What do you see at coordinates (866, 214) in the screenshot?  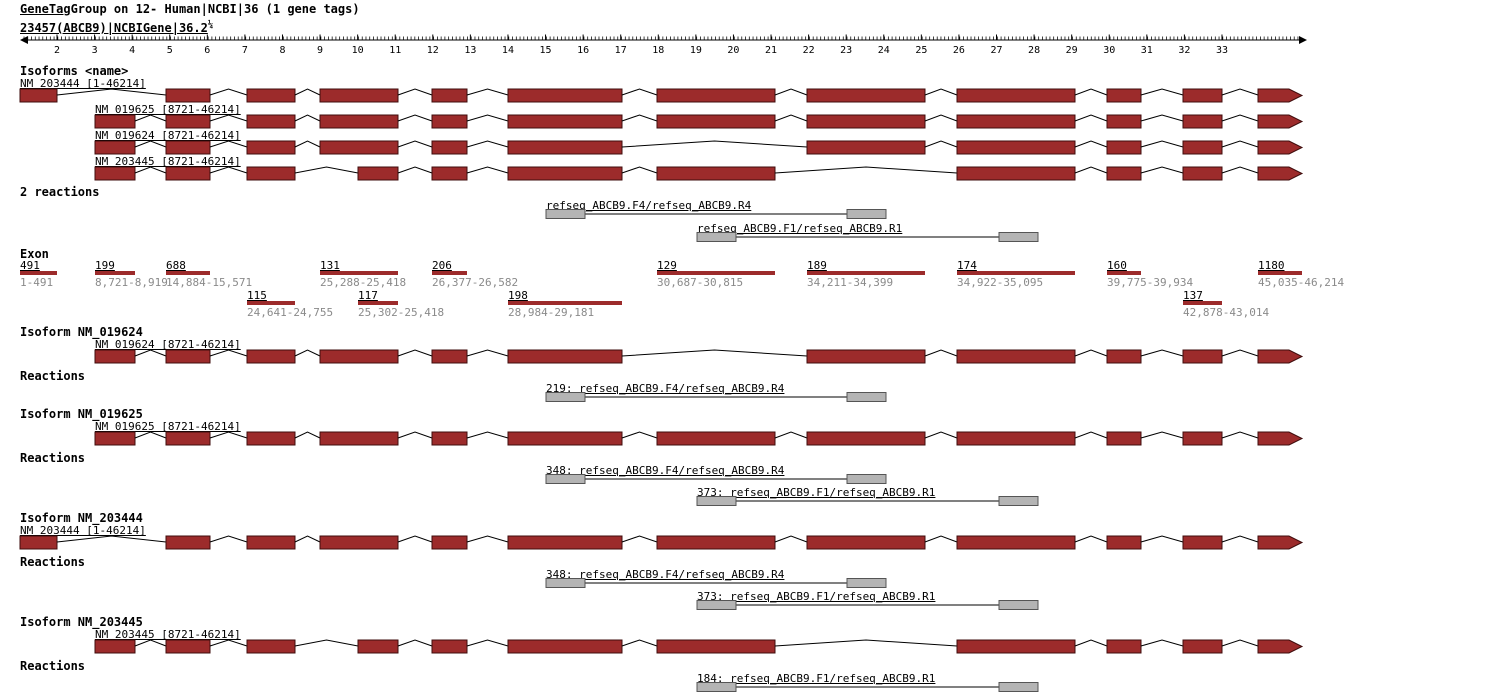 I see `reaction-reverse-primer` at bounding box center [866, 214].